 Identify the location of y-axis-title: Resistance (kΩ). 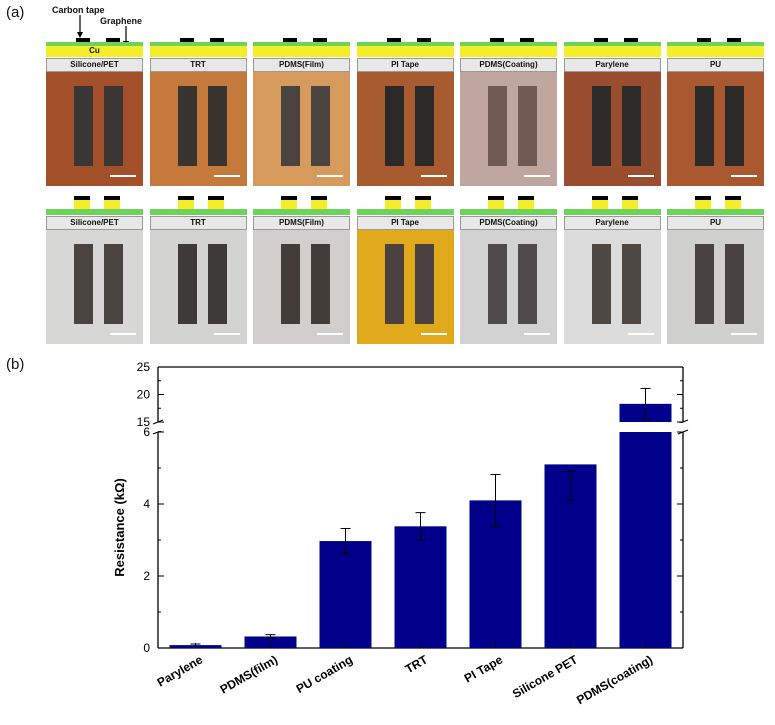
(119, 527).